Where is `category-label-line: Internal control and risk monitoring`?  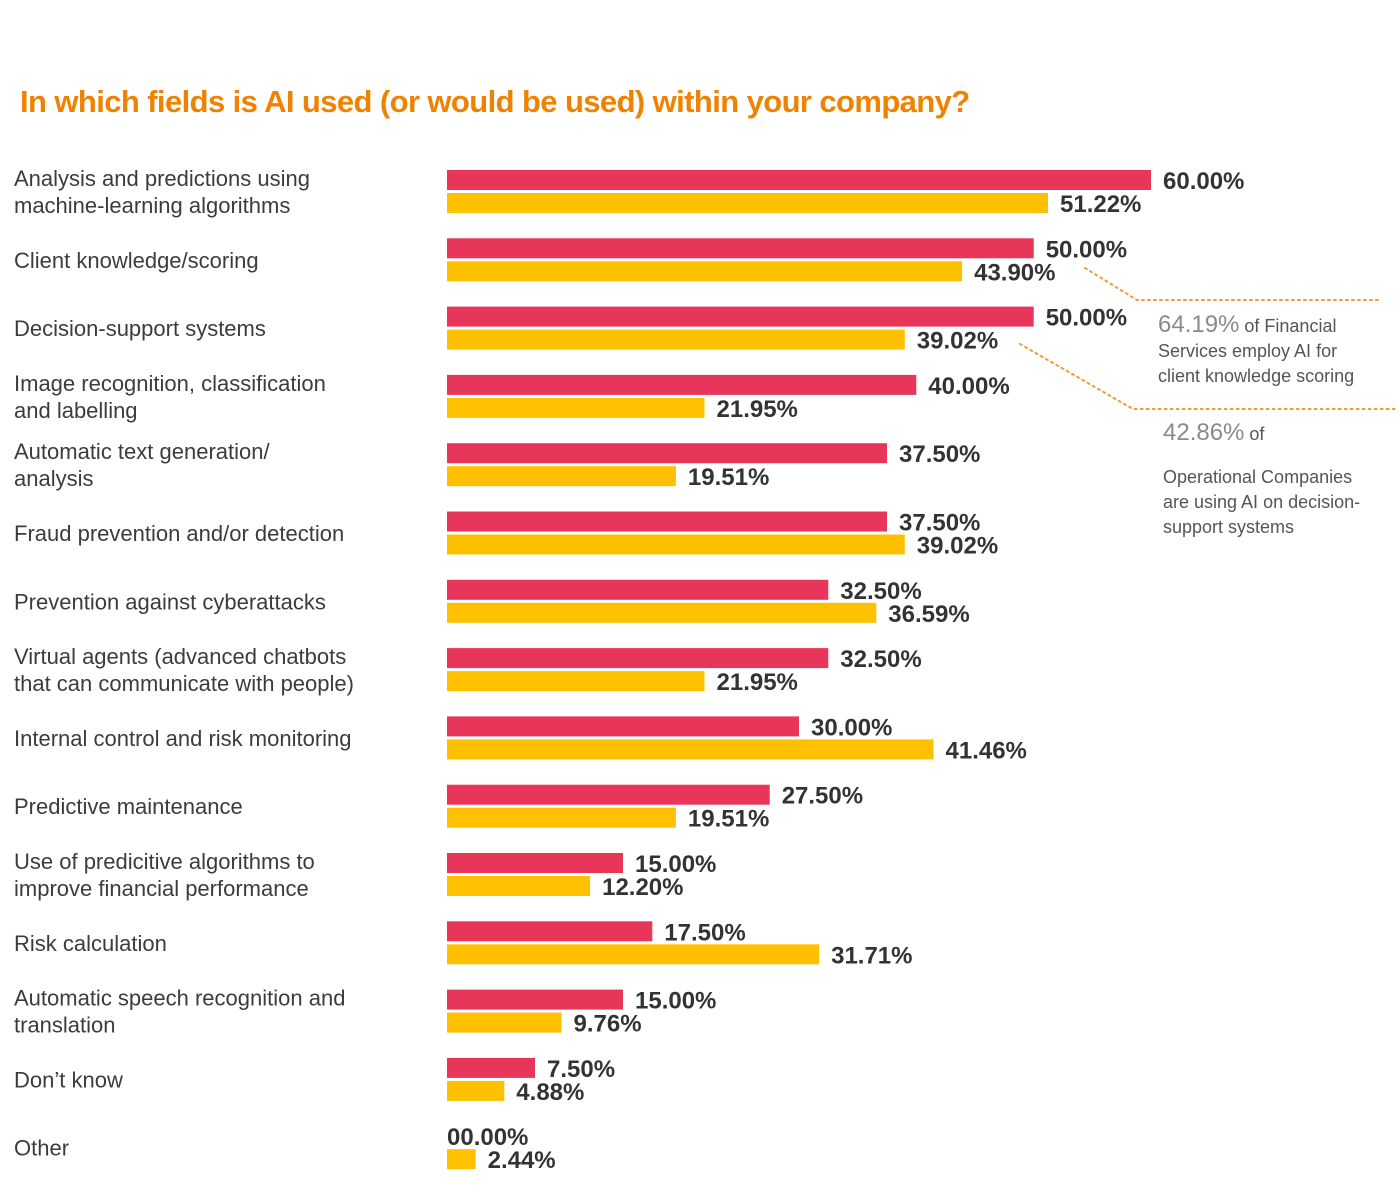 category-label-line: Internal control and risk monitoring is located at coordinates (183, 738).